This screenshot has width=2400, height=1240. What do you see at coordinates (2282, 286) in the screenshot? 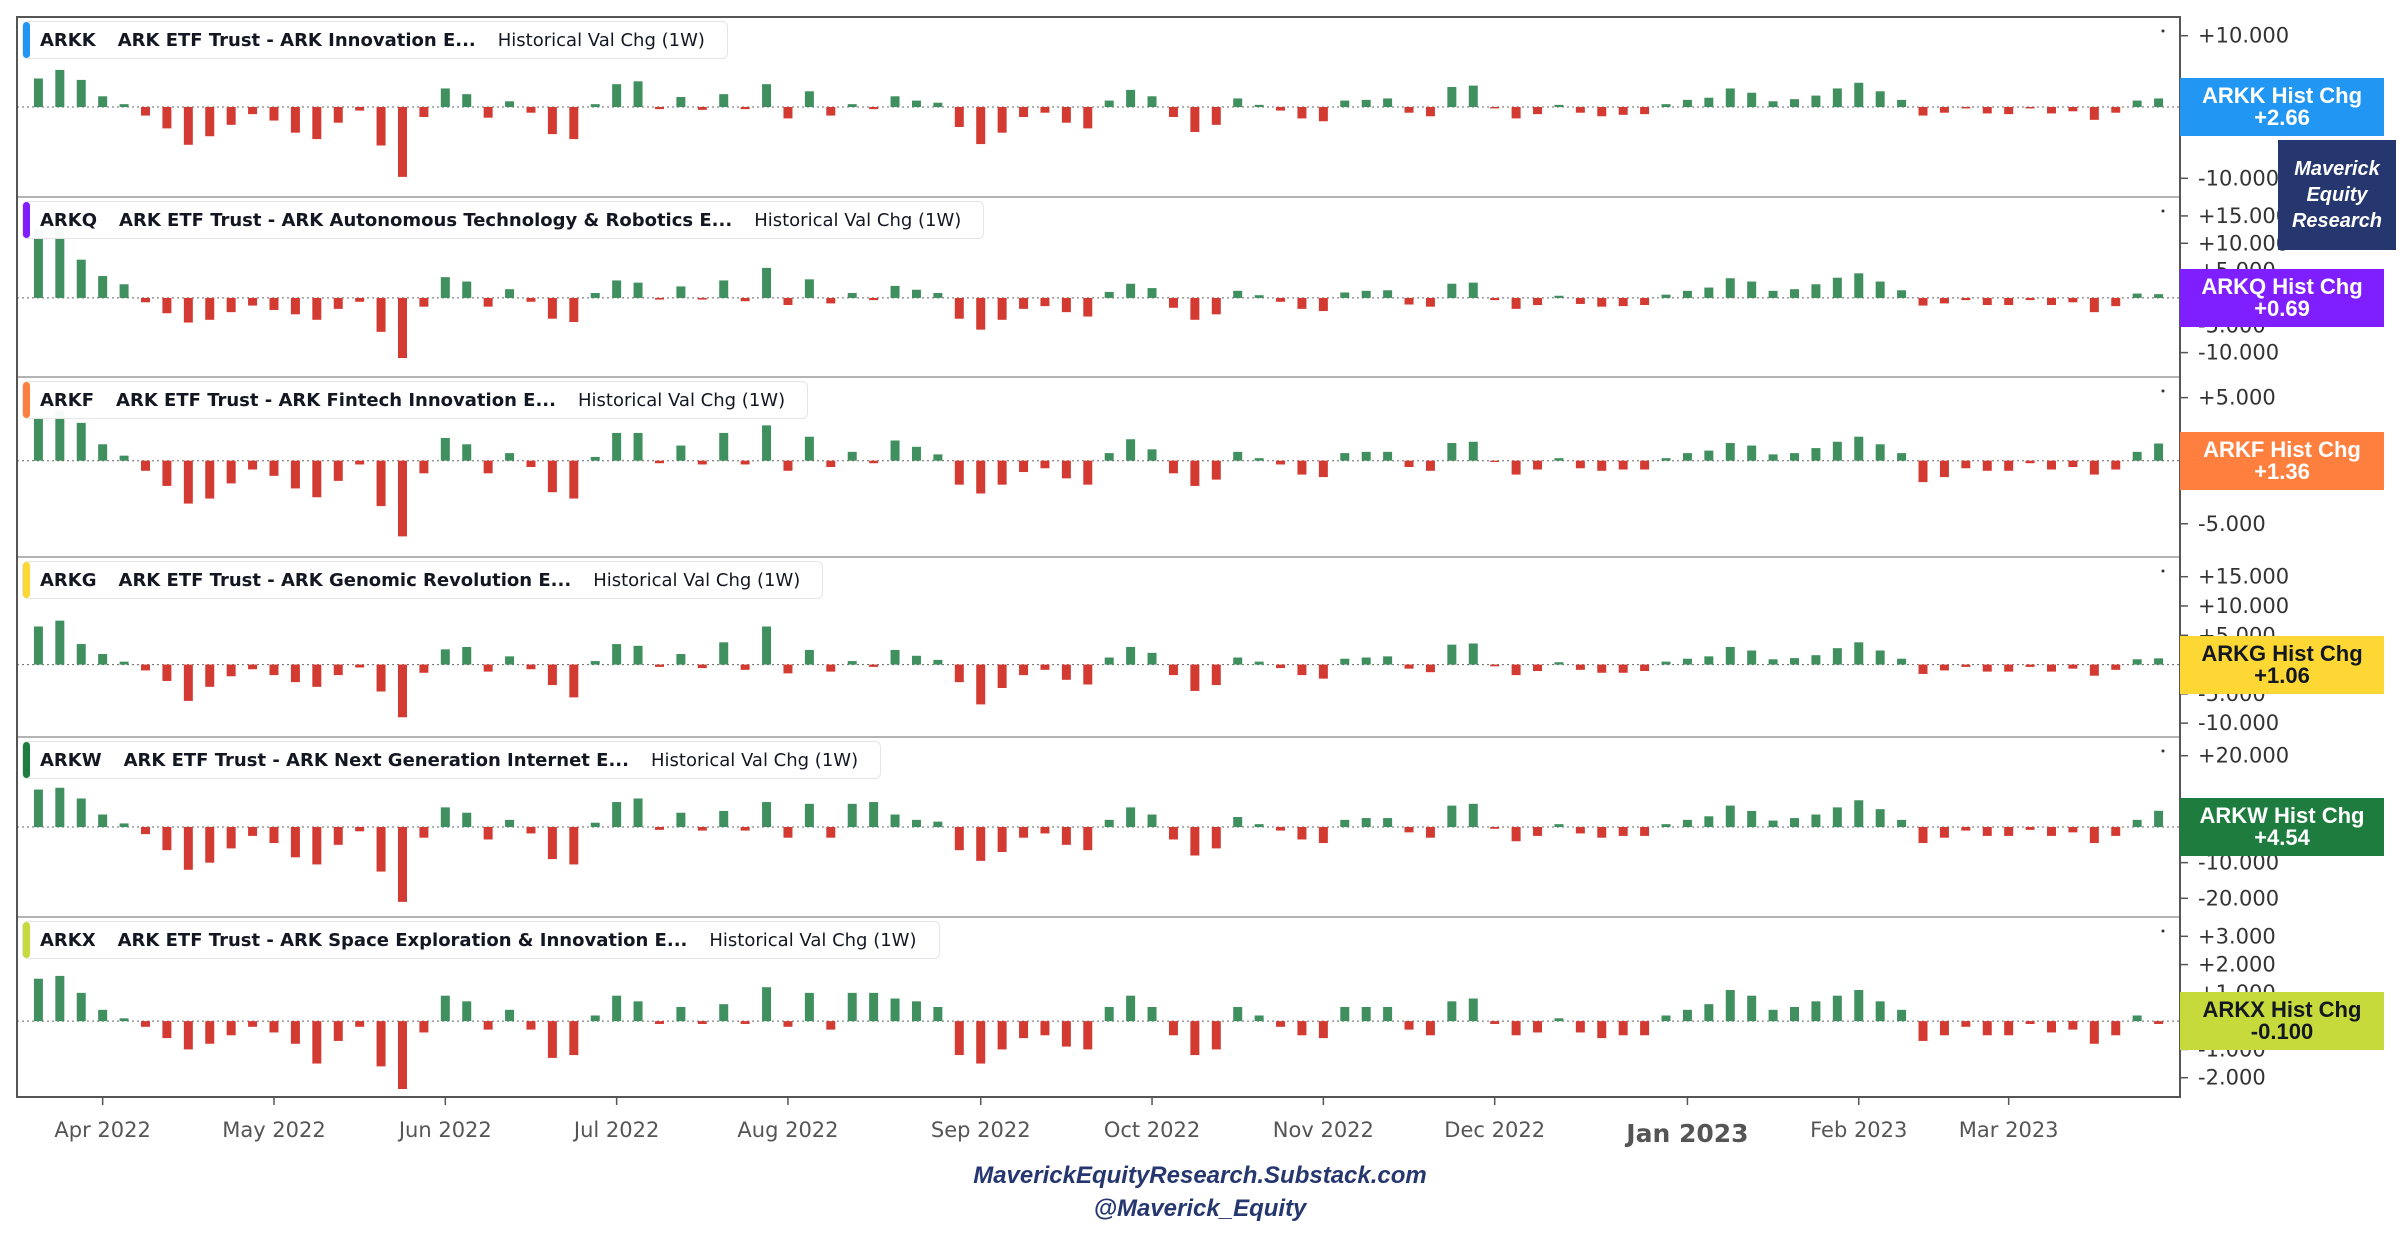
I see `badge-label: ARKQ Hist Chg` at bounding box center [2282, 286].